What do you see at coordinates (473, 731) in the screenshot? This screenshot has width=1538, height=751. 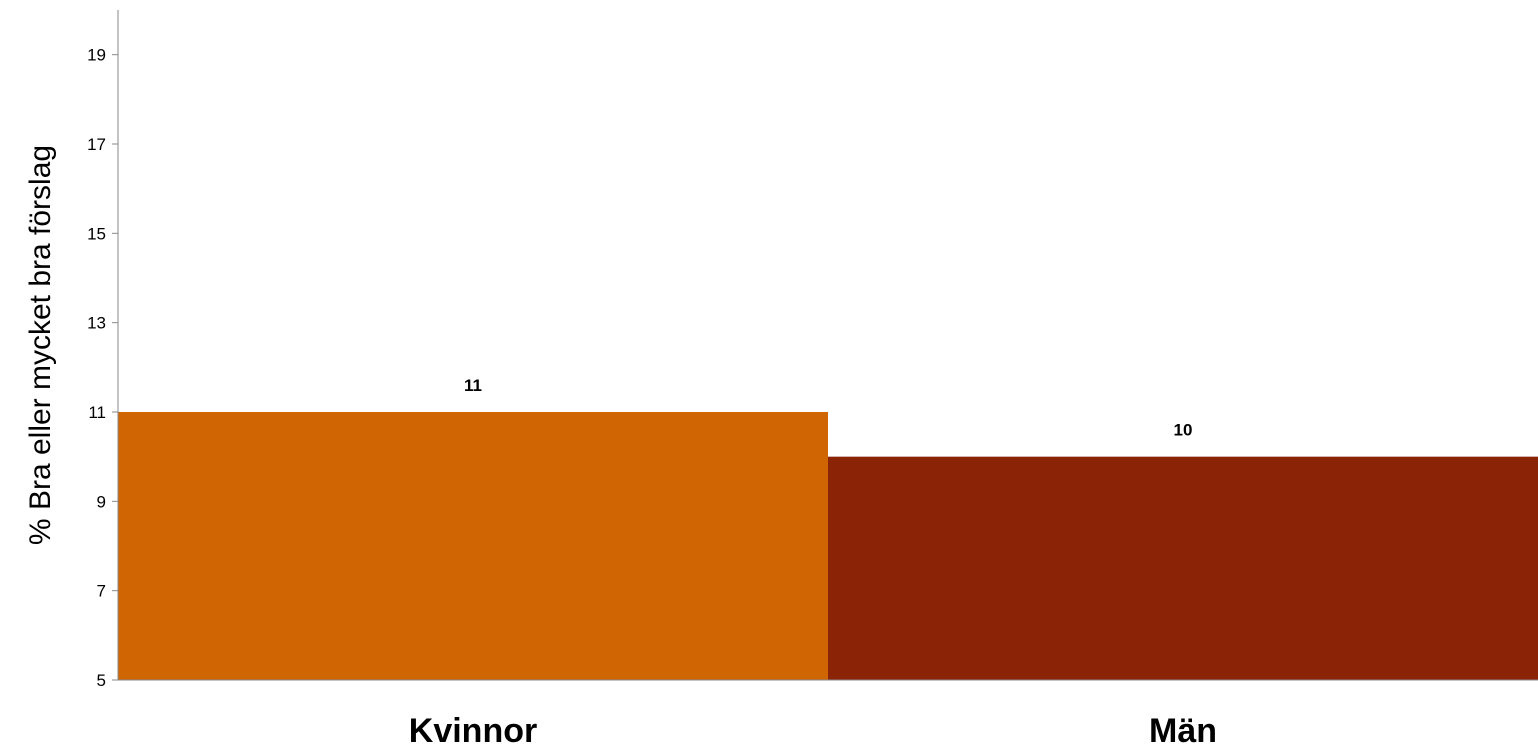 I see `category-label: Kvinnor` at bounding box center [473, 731].